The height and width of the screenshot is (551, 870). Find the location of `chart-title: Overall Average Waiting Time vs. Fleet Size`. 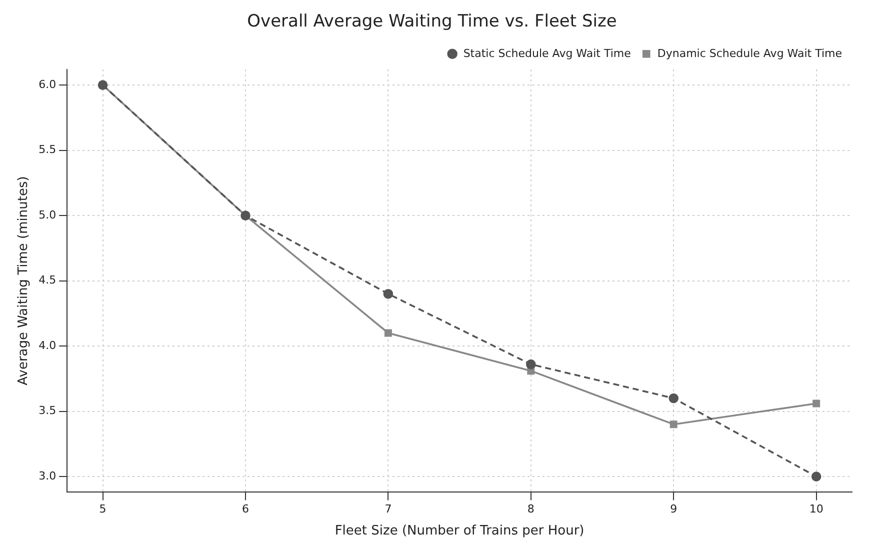

chart-title: Overall Average Waiting Time vs. Fleet Size is located at coordinates (432, 22).